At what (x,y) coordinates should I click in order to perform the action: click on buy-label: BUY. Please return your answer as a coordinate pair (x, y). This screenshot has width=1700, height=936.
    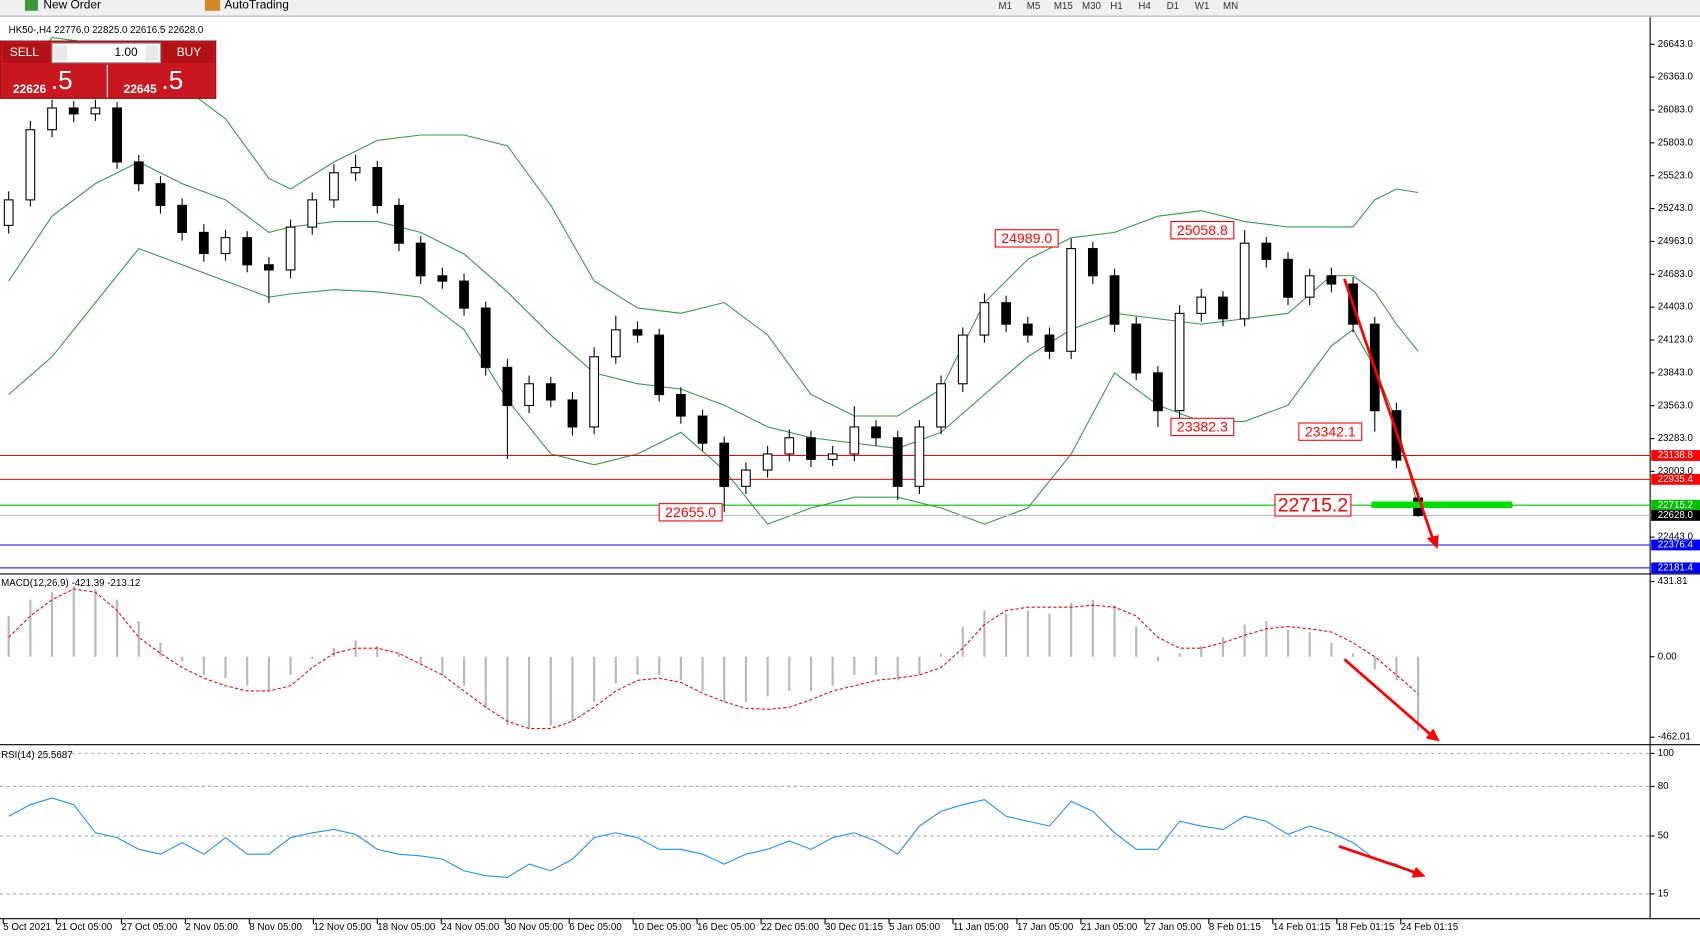
    Looking at the image, I should click on (189, 52).